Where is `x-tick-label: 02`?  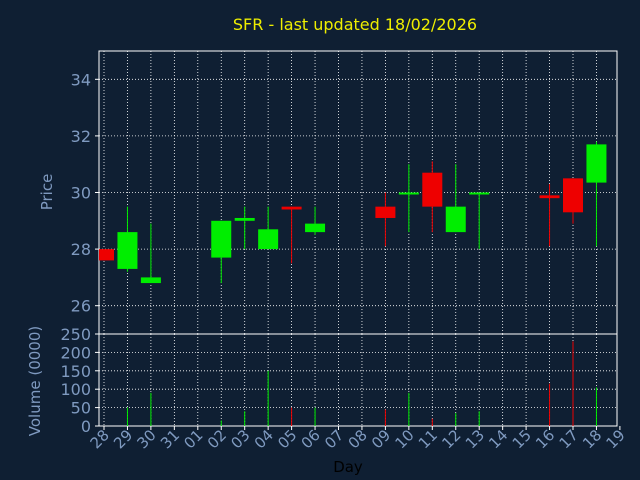 x-tick-label: 02 is located at coordinates (217, 439).